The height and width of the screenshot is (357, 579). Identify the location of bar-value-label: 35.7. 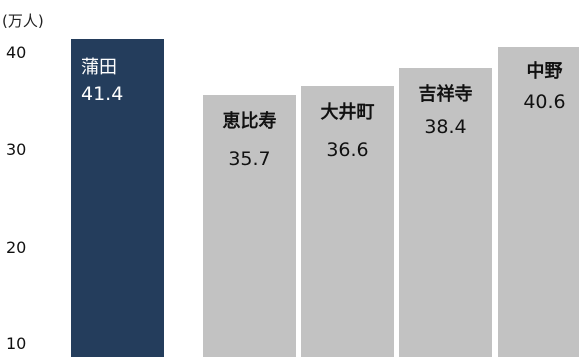
(249, 158).